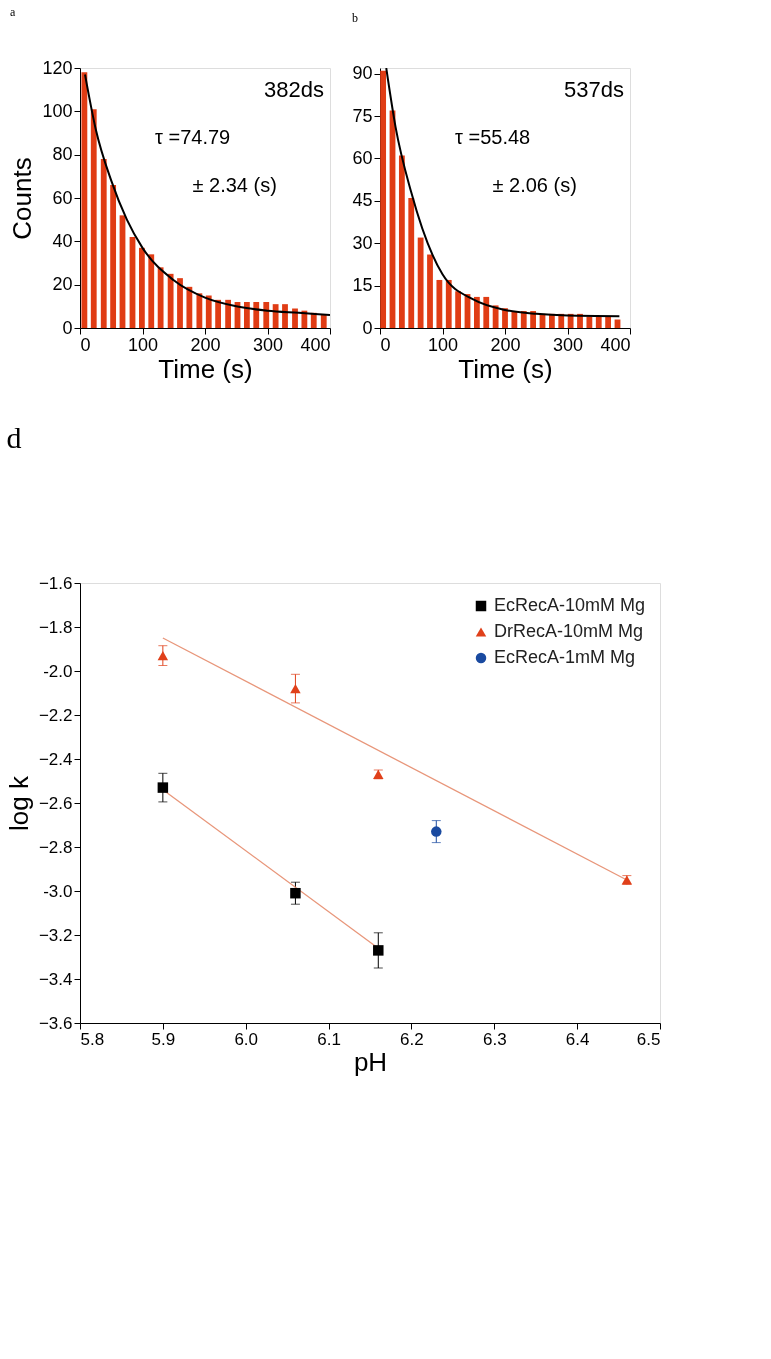 This screenshot has height=1359, width=771. Describe the element at coordinates (55, 1023) in the screenshot. I see `y-tick-label: −3.6` at that location.